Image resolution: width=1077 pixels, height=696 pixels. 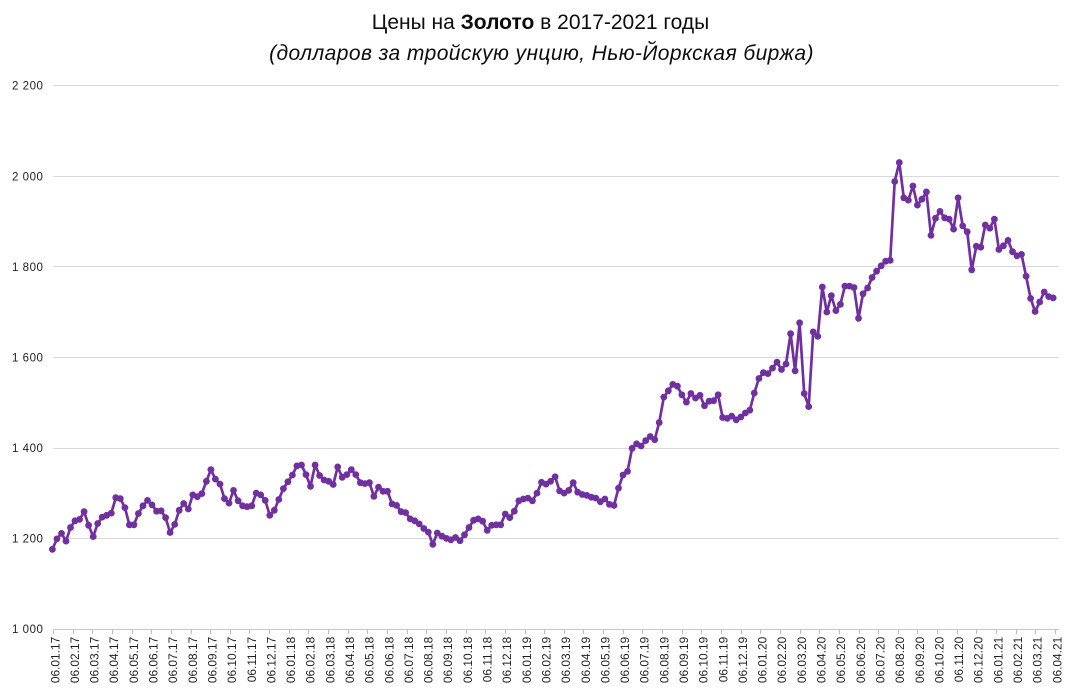 I want to click on svg-text: 06.01.20, so click(x=763, y=659).